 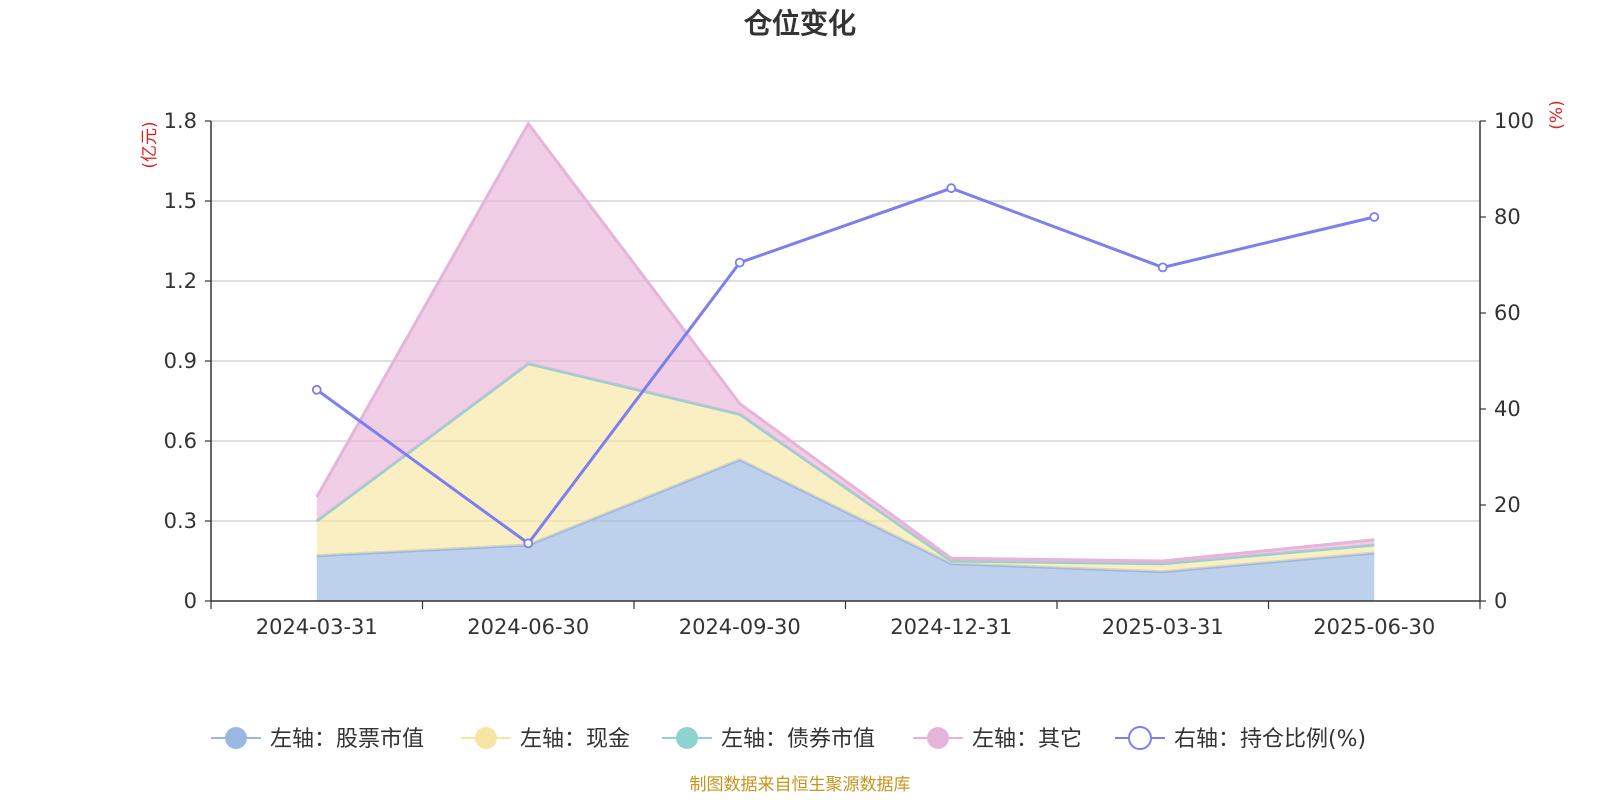 I want to click on x-axis-tick-label: 2024-06-30, so click(x=528, y=627).